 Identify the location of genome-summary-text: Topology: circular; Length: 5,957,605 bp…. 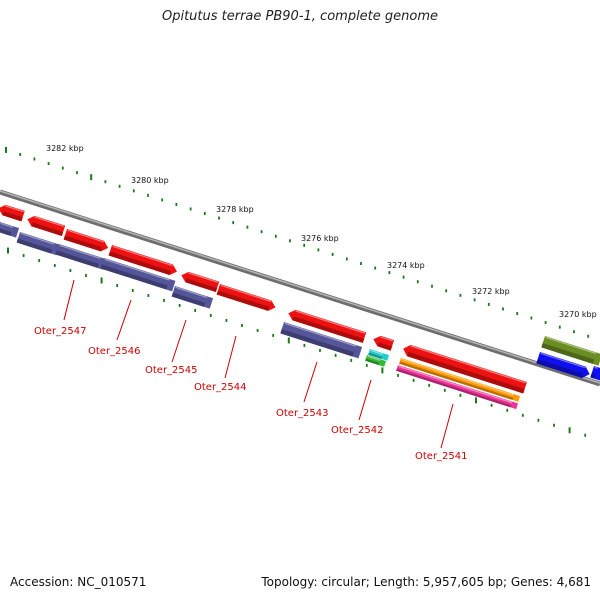
(426, 582).